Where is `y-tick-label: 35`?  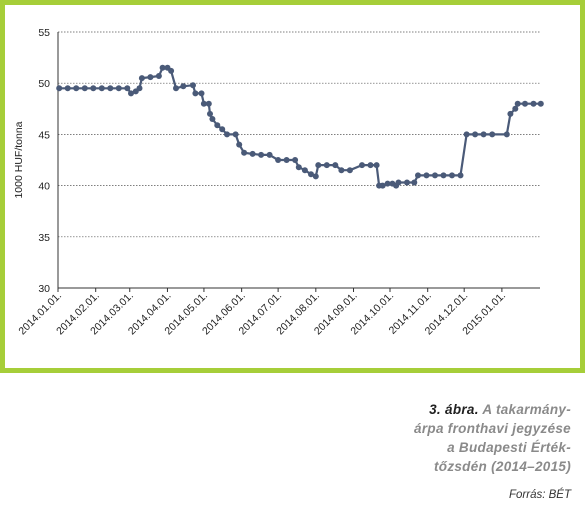
y-tick-label: 35 is located at coordinates (44, 238).